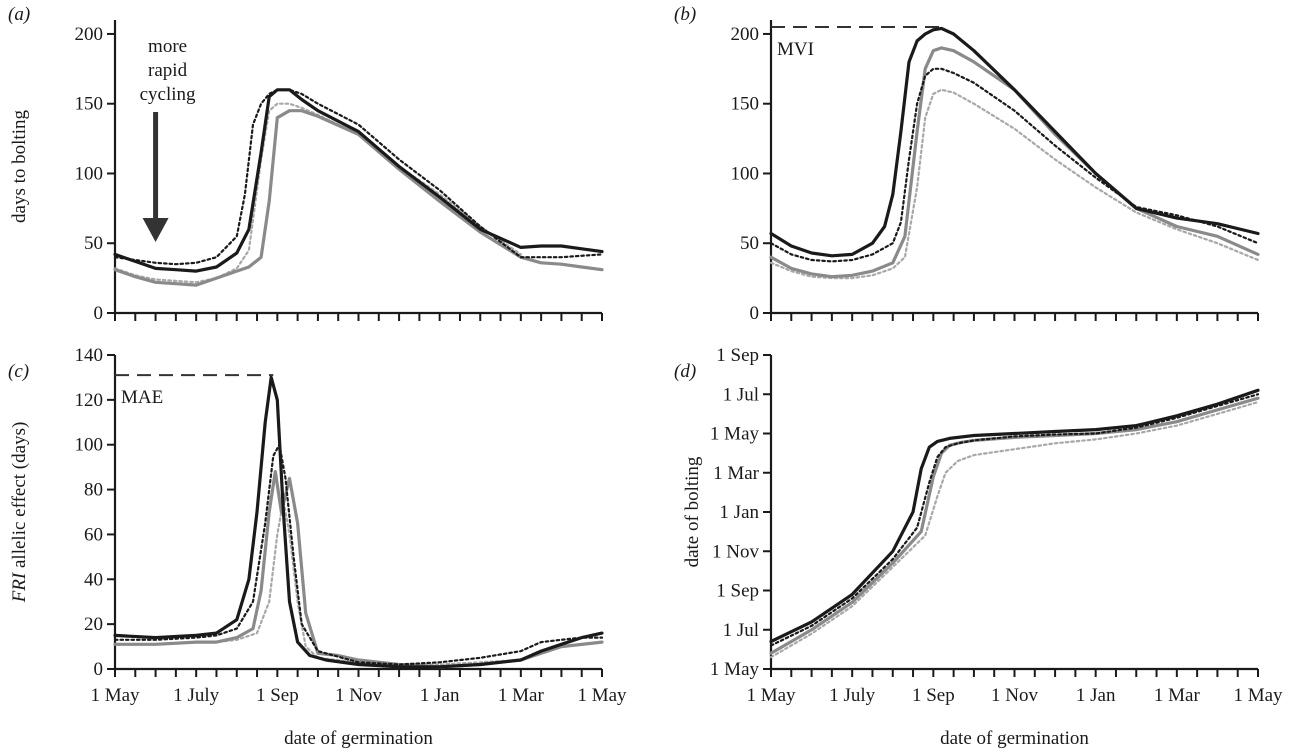 The image size is (1289, 754). I want to click on annotation-arrow-head, so click(155, 230).